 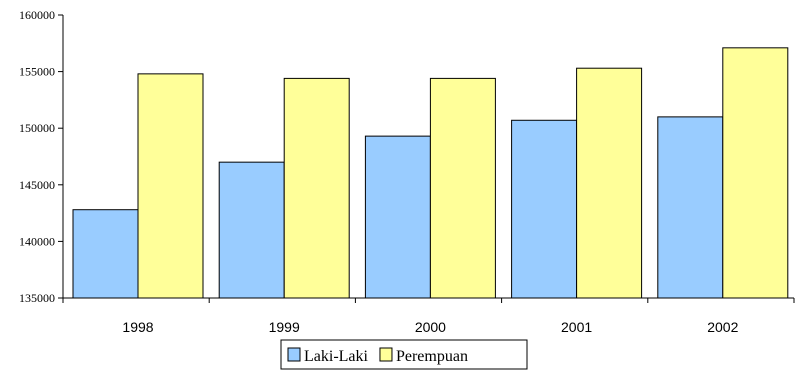 What do you see at coordinates (137, 327) in the screenshot?
I see `x-tick-label: 1998` at bounding box center [137, 327].